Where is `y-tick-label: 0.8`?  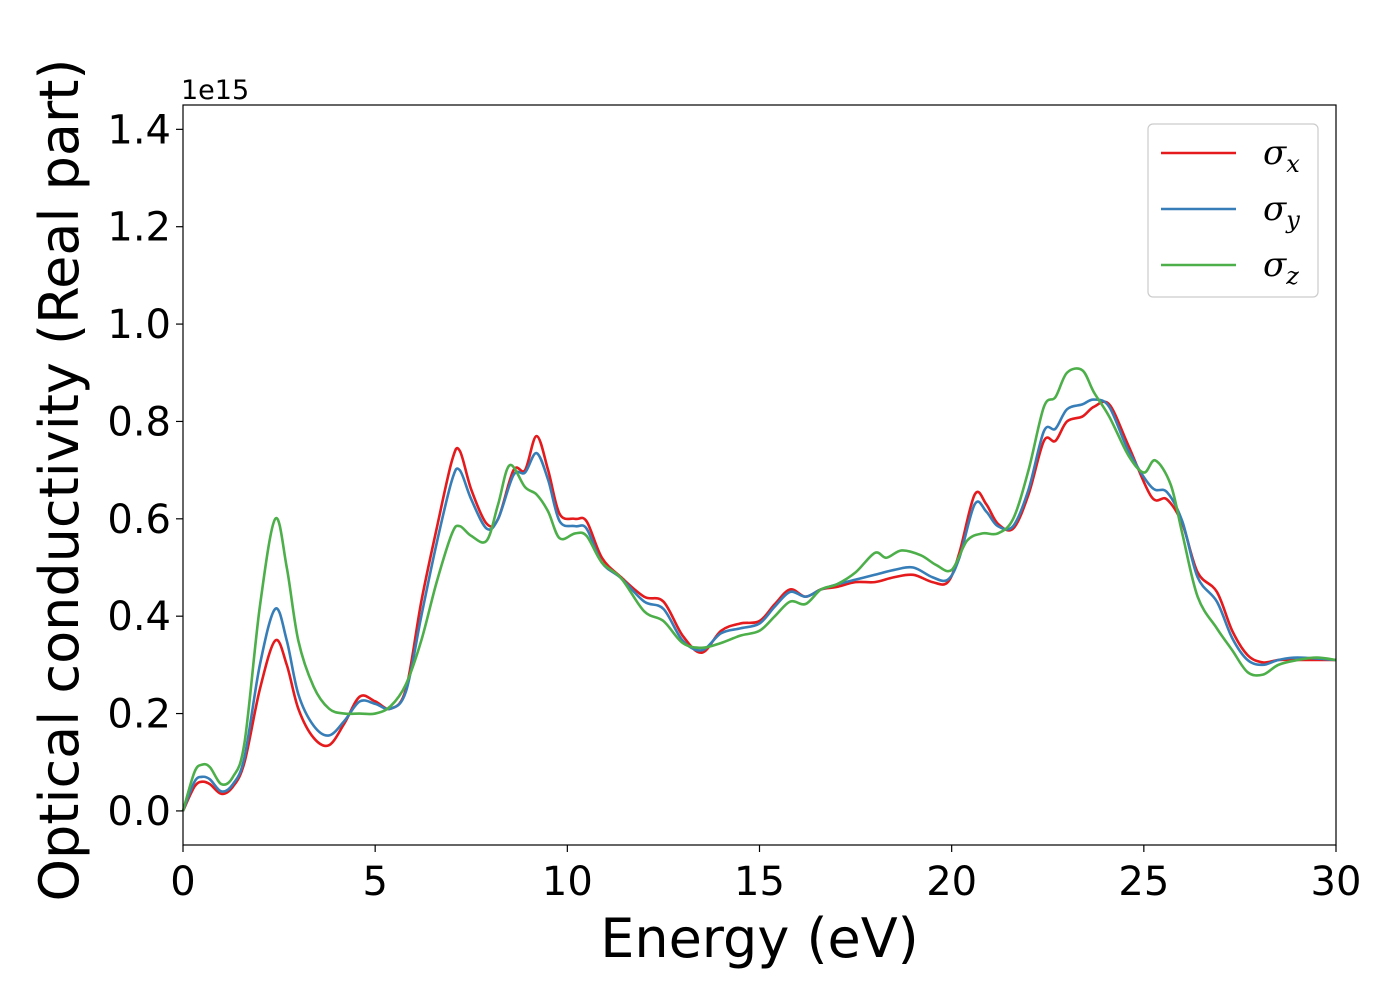
y-tick-label: 0.8 is located at coordinates (139, 422).